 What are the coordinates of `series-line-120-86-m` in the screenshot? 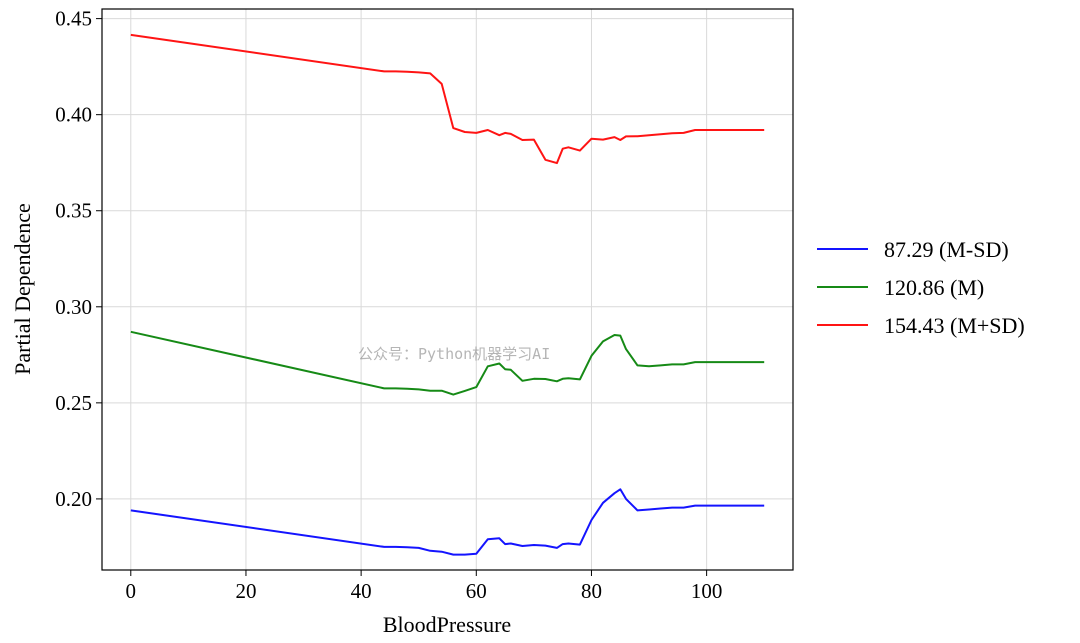 It's located at (447, 363).